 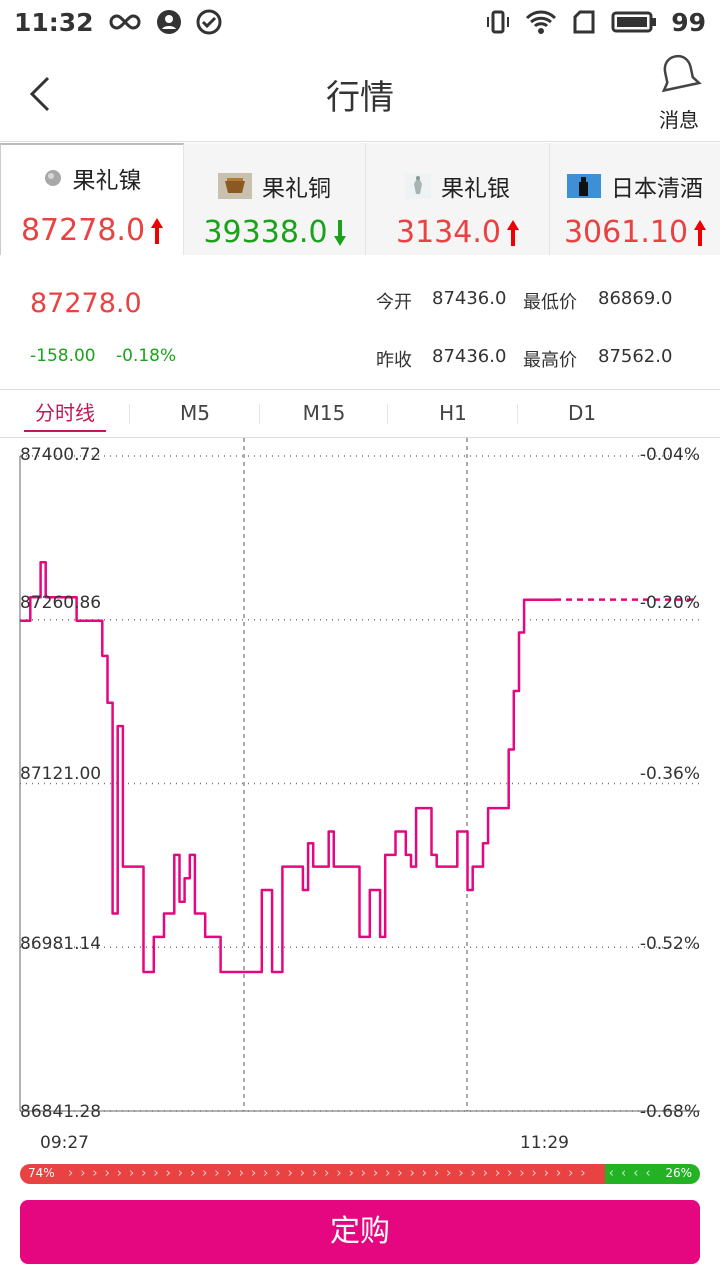 I want to click on product-tab-silver: 果礼银 3134.0, so click(x=458, y=199).